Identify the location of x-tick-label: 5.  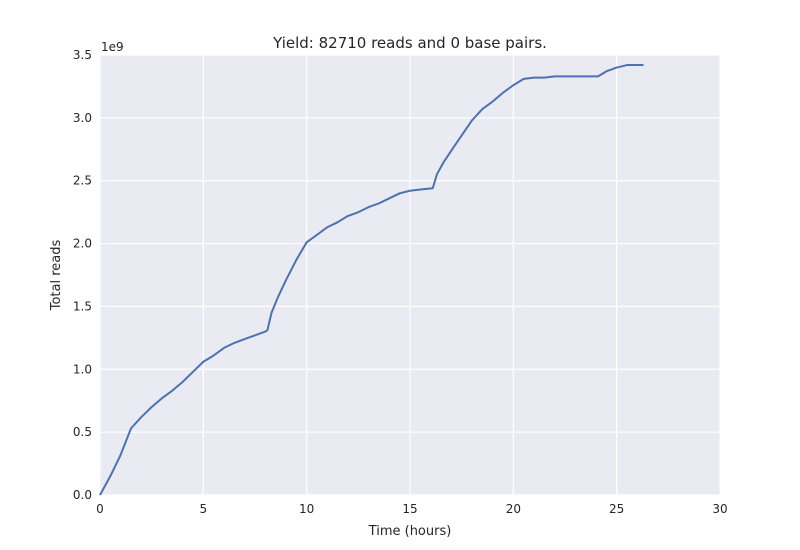
(204, 509).